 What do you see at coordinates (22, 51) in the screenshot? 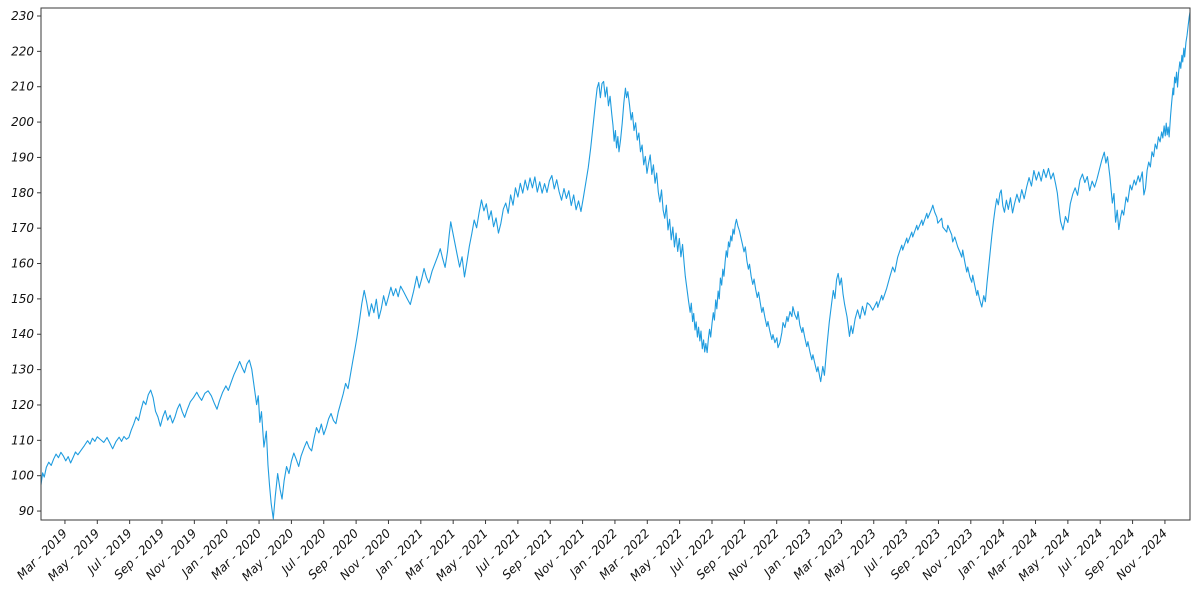
I see `y-tick-label: 220` at bounding box center [22, 51].